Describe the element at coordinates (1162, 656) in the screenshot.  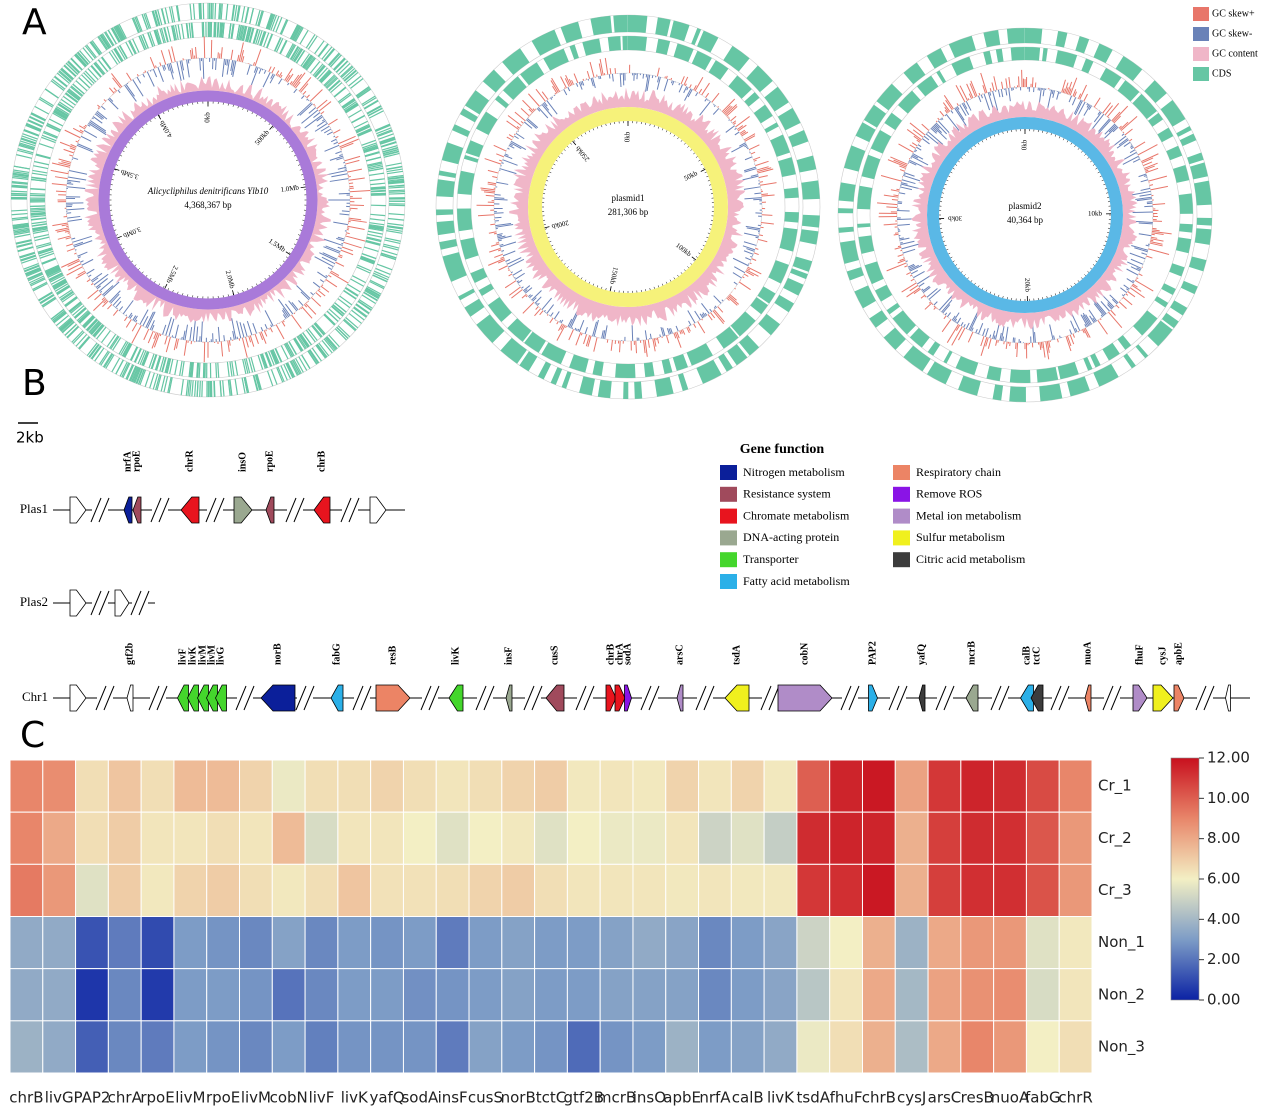
I see `gene-label: cysJ` at that location.